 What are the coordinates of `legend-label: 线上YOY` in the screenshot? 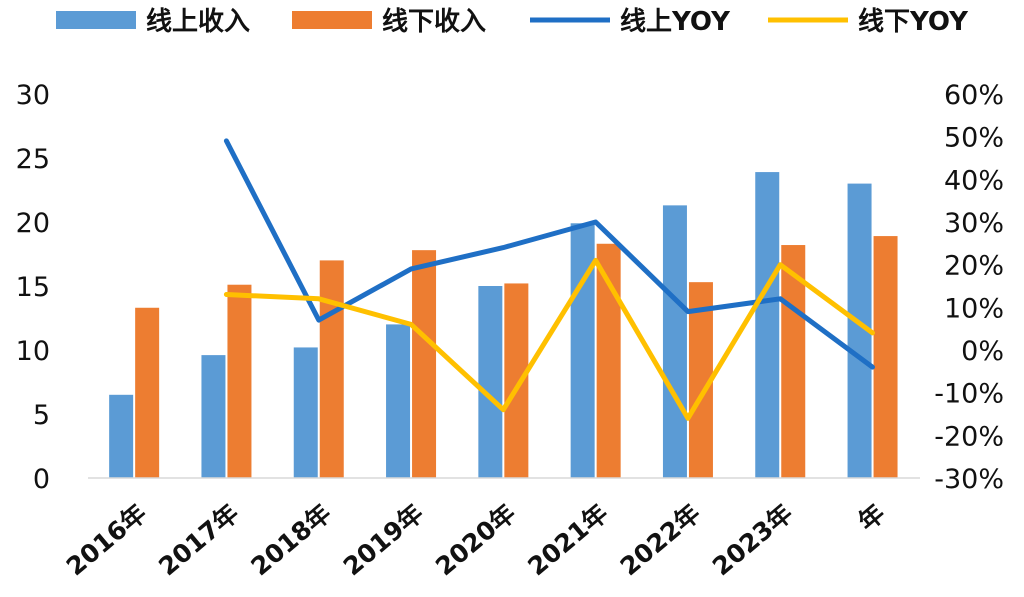 It's located at (675, 22).